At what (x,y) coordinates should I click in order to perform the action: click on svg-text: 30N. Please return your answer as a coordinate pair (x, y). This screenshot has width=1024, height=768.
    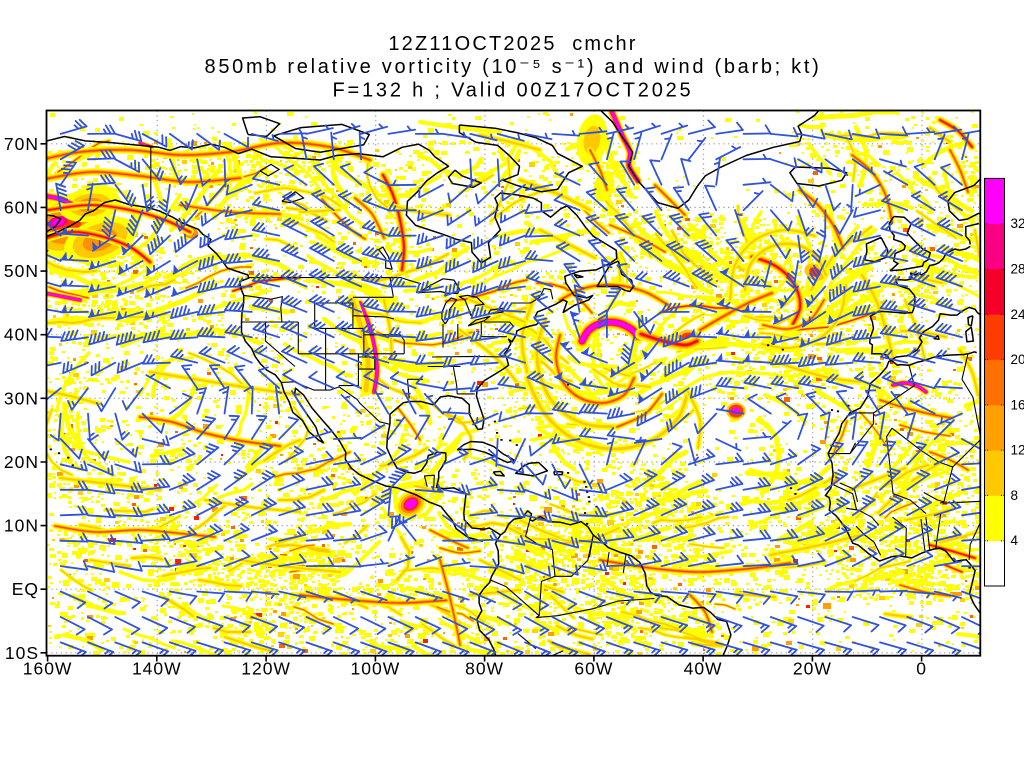
    Looking at the image, I should click on (21, 398).